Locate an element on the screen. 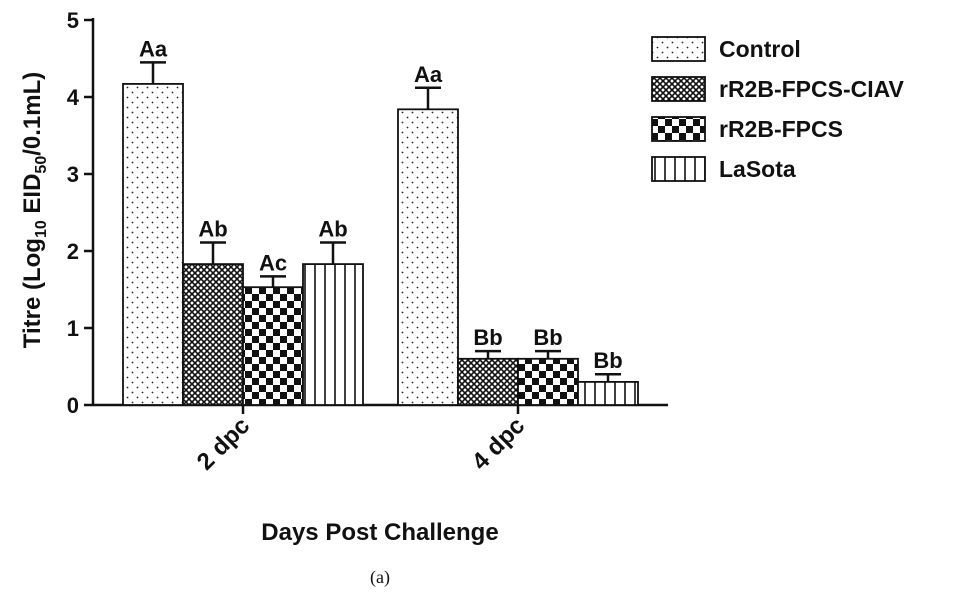 The width and height of the screenshot is (957, 593). legend-label: rR2B-FPCS-CIAV is located at coordinates (812, 89).